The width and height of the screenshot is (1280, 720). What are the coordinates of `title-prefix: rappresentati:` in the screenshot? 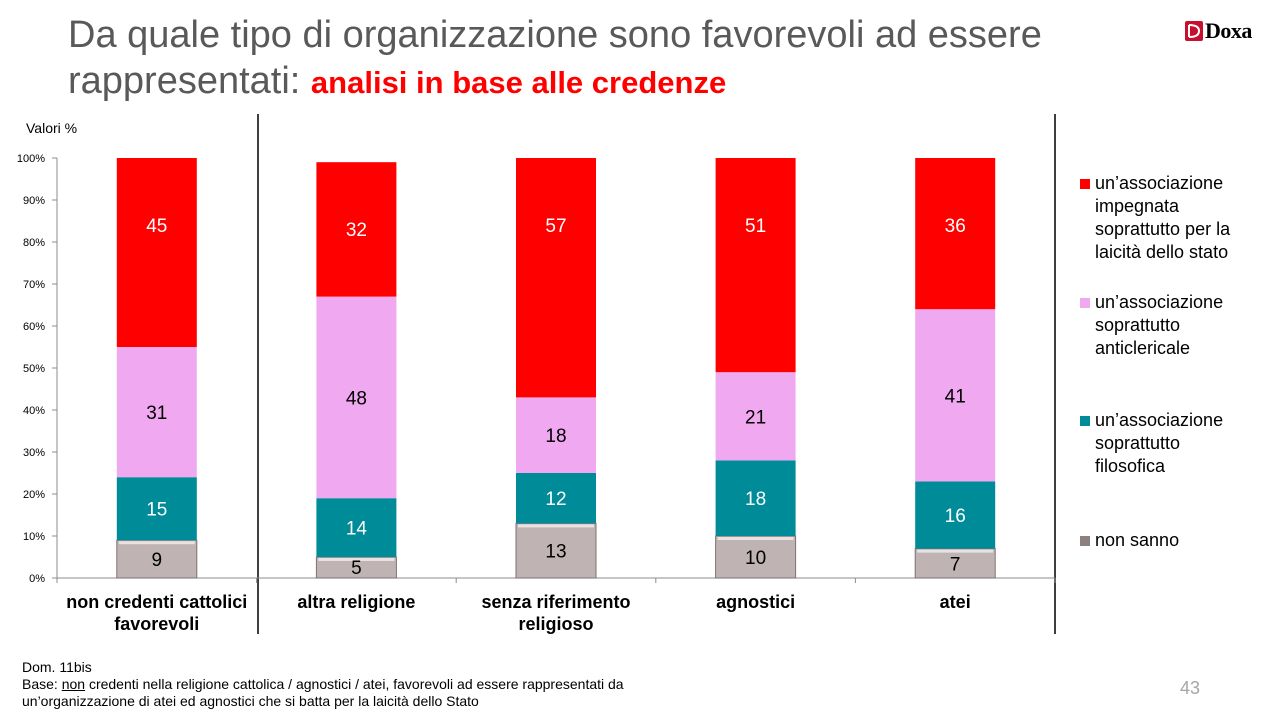 It's located at (189, 81).